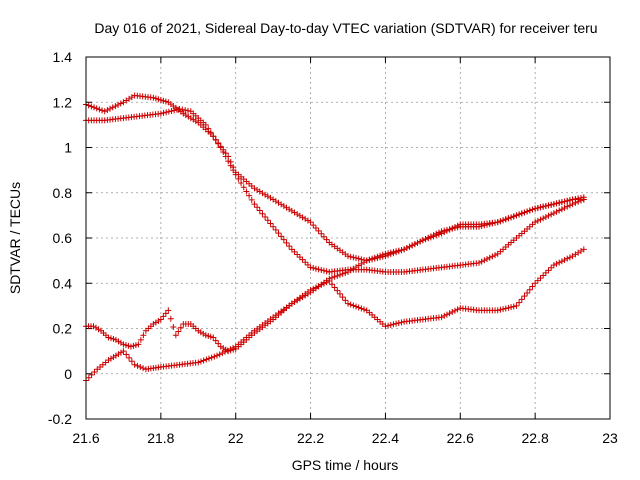 This screenshot has width=640, height=480. What do you see at coordinates (63, 283) in the screenshot?
I see `y-tick-label: 0.4` at bounding box center [63, 283].